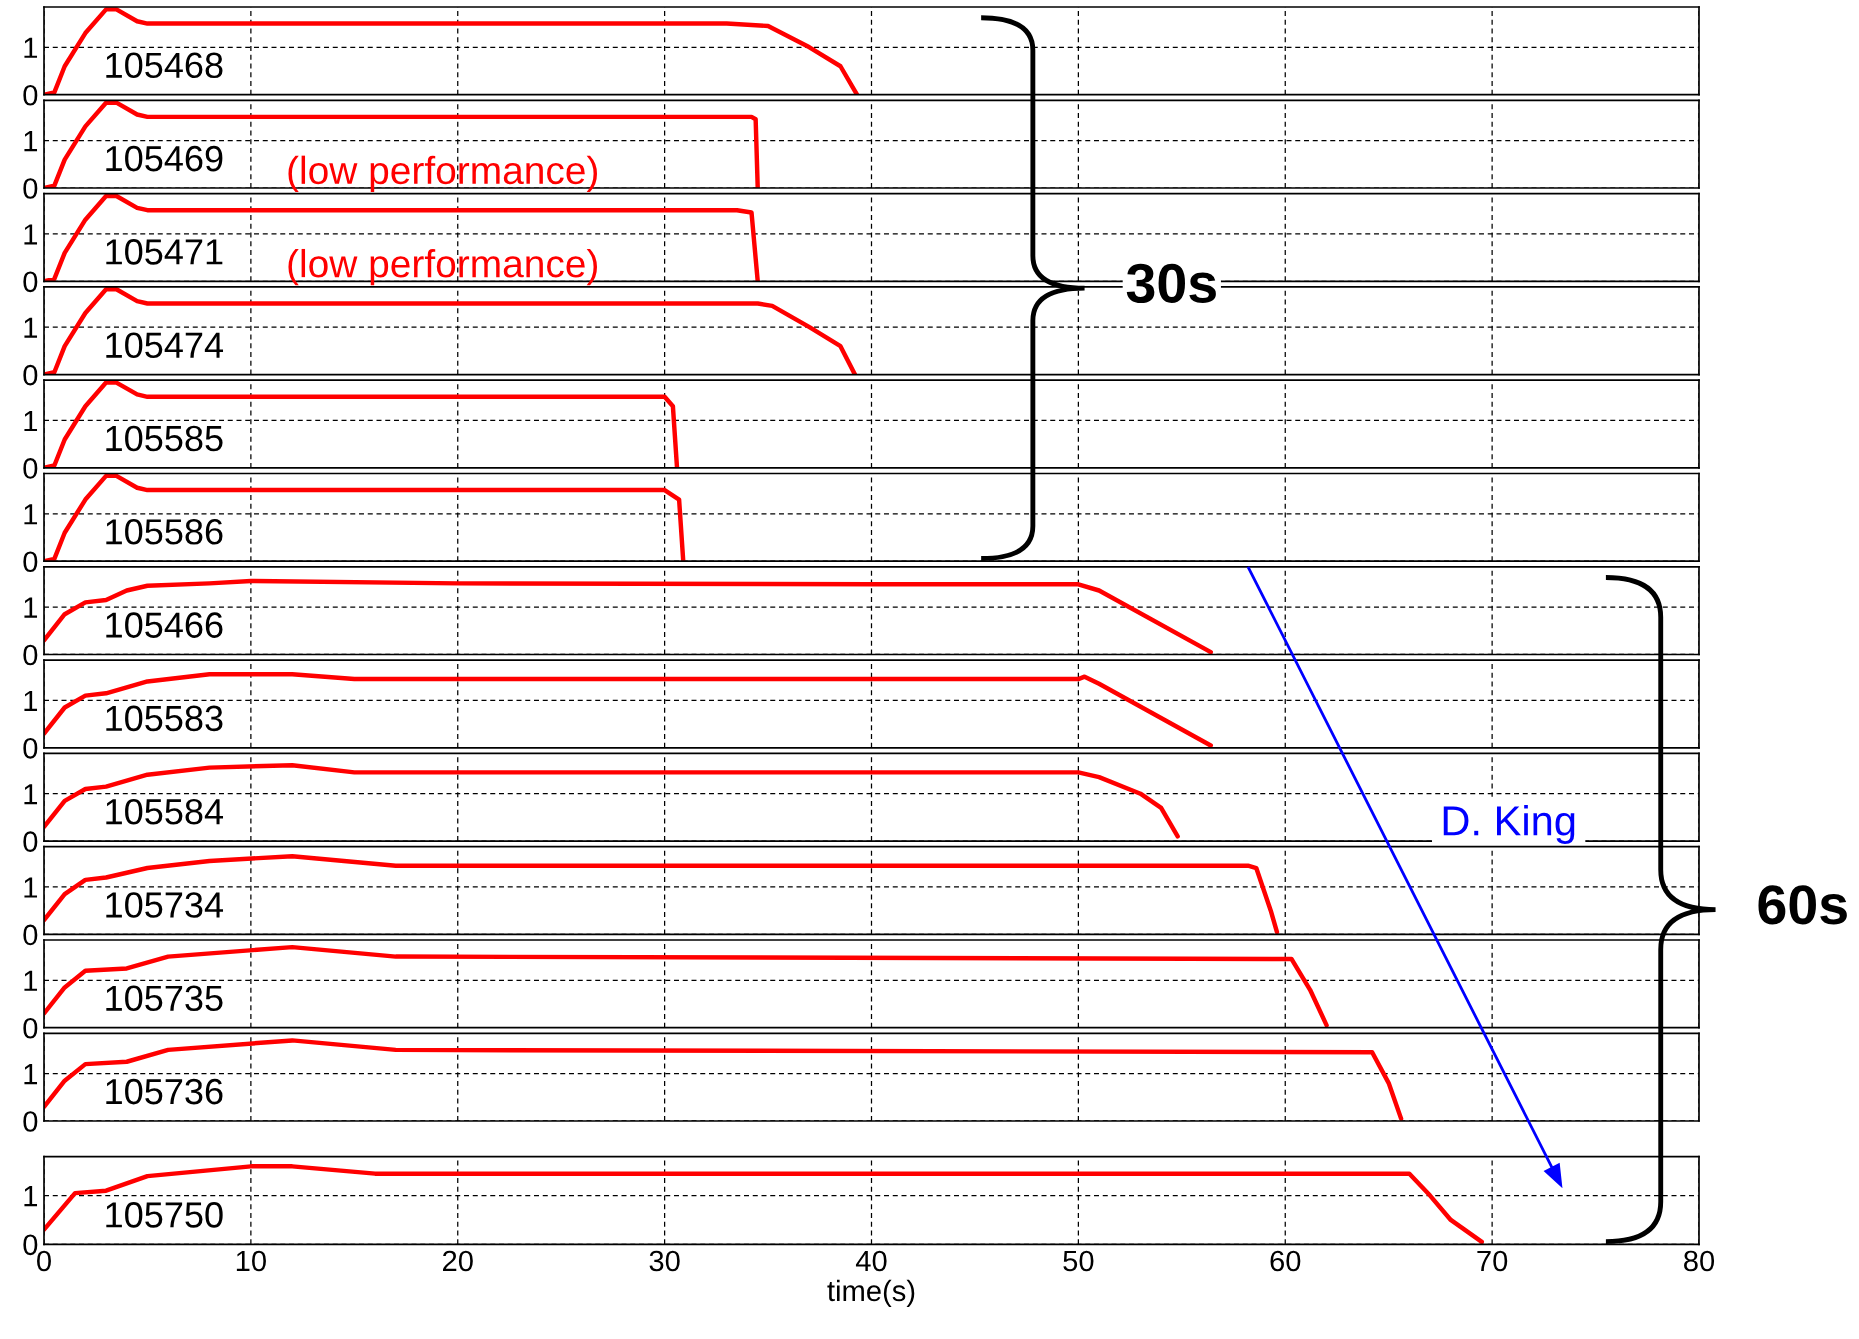 Image resolution: width=1859 pixels, height=1339 pixels. Describe the element at coordinates (1509, 824) in the screenshot. I see `annotation: D. King` at that location.